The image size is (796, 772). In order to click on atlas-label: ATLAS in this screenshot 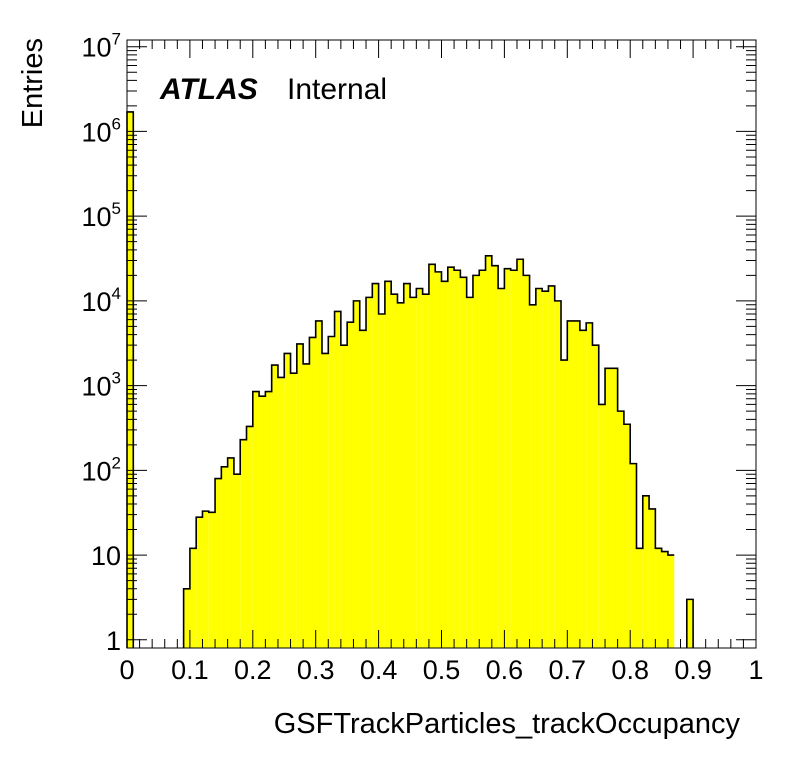, I will do `click(208, 89)`.